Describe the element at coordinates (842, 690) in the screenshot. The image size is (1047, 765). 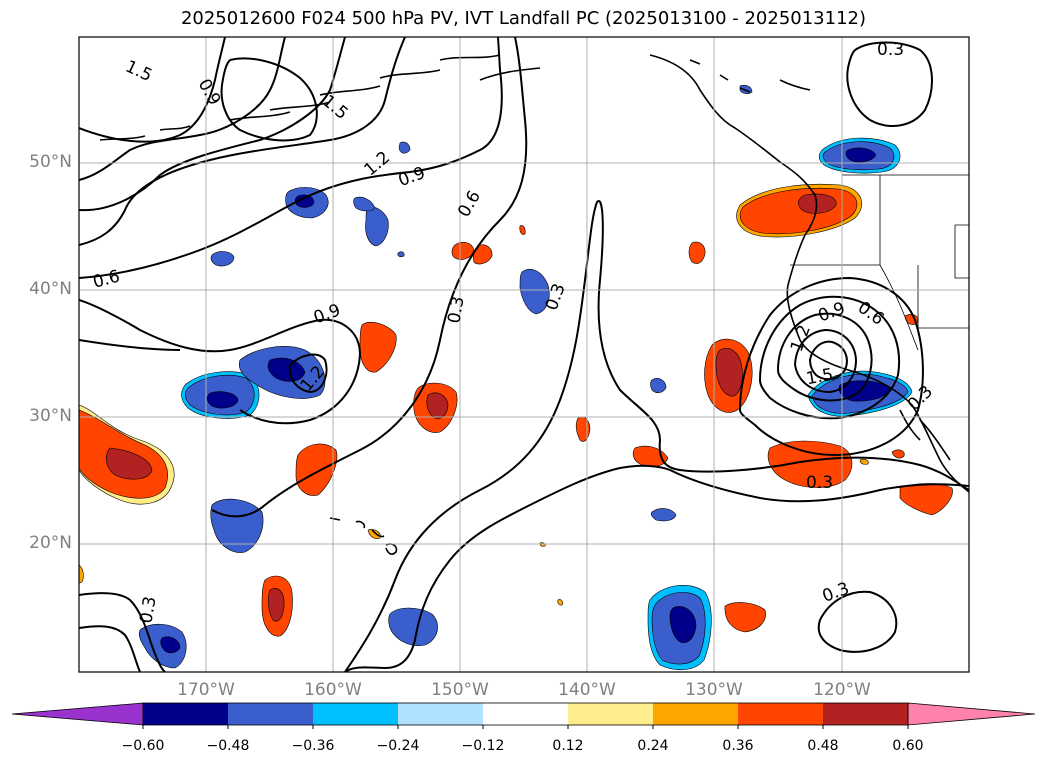
I see `lon-label: 120°W` at that location.